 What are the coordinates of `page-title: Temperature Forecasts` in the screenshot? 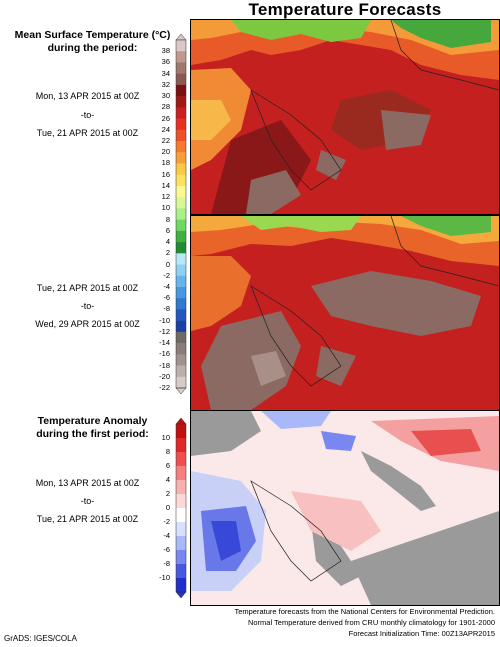 It's located at (345, 9).